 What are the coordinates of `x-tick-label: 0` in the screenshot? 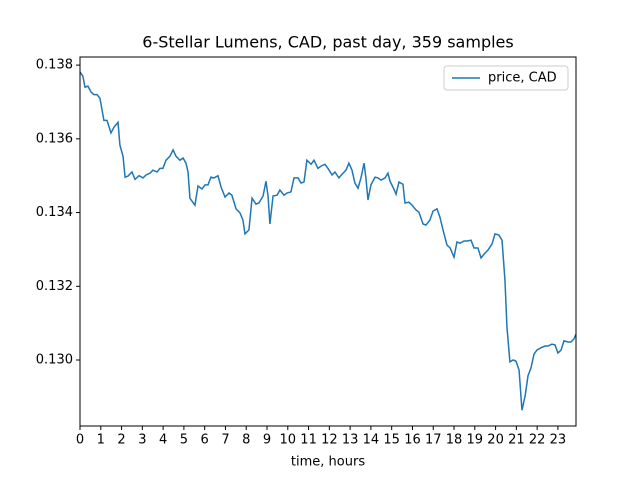 It's located at (80, 440).